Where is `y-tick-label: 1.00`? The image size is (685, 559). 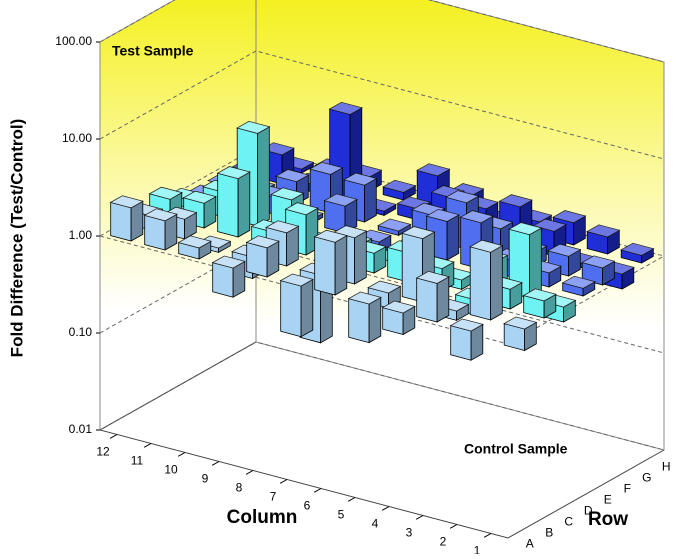 y-tick-label: 1.00 is located at coordinates (81, 235).